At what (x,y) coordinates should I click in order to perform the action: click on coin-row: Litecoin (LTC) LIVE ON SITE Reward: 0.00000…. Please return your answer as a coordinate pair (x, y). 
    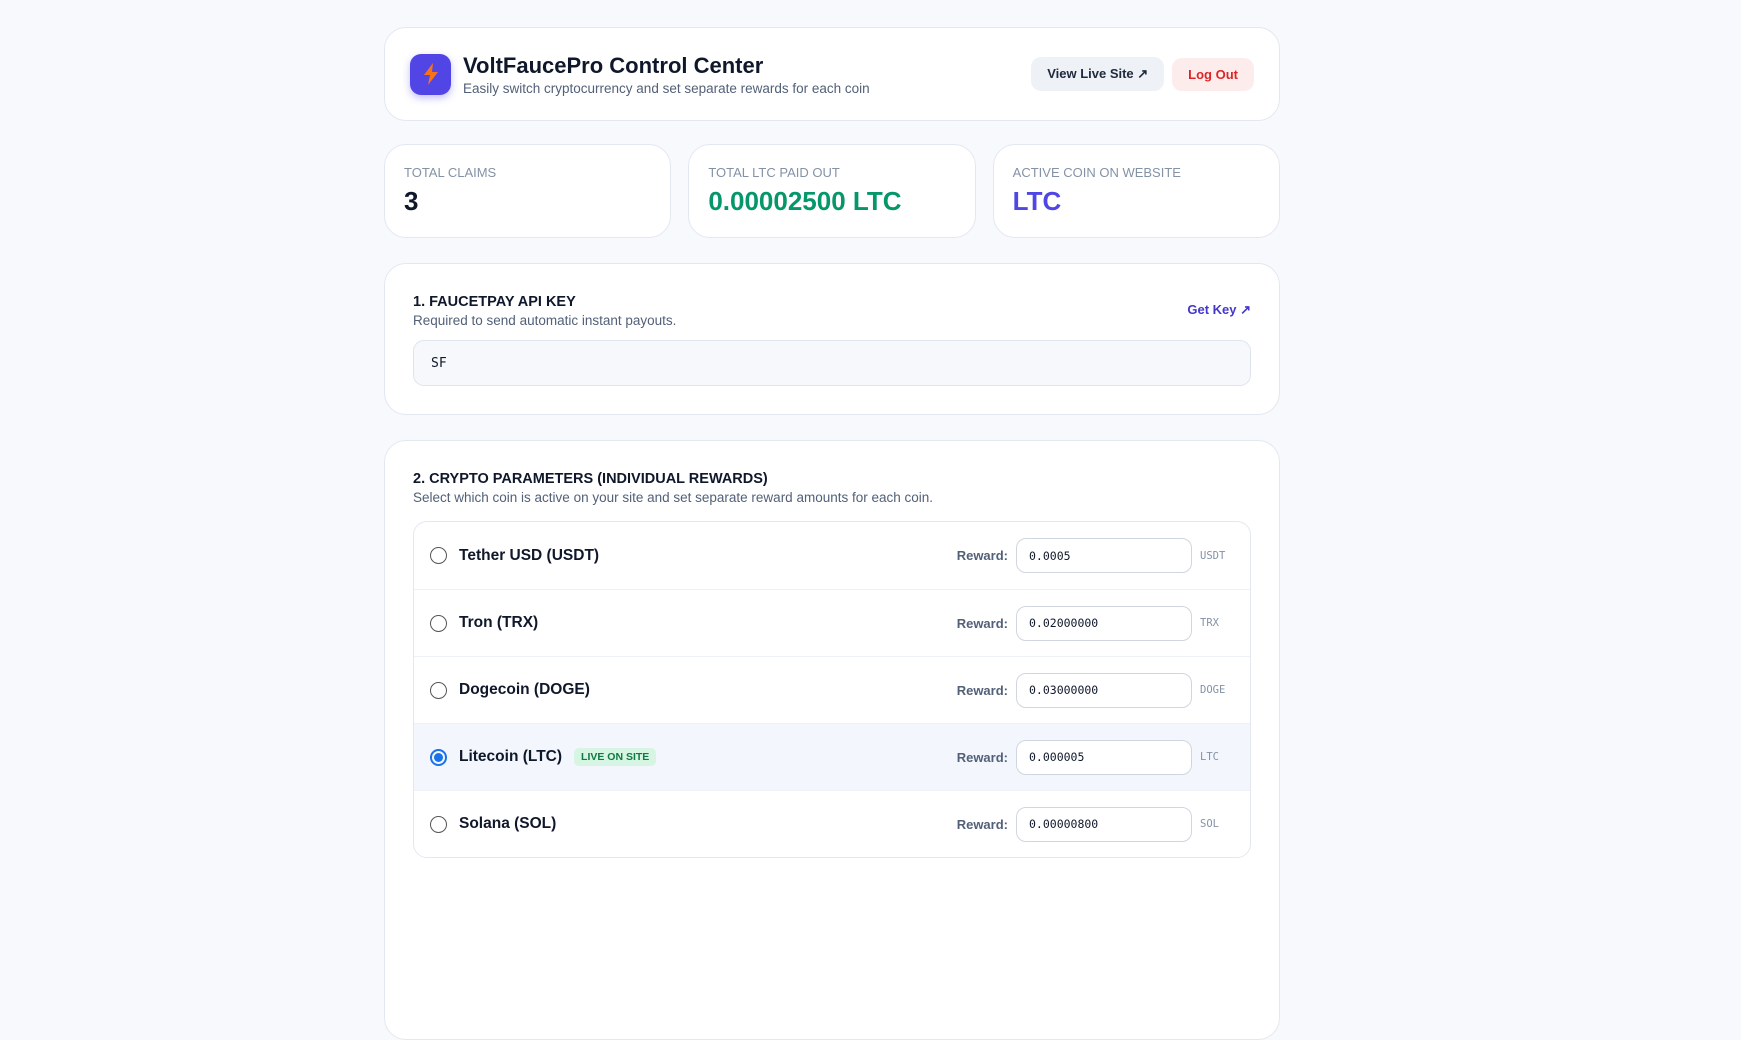
    Looking at the image, I should click on (832, 756).